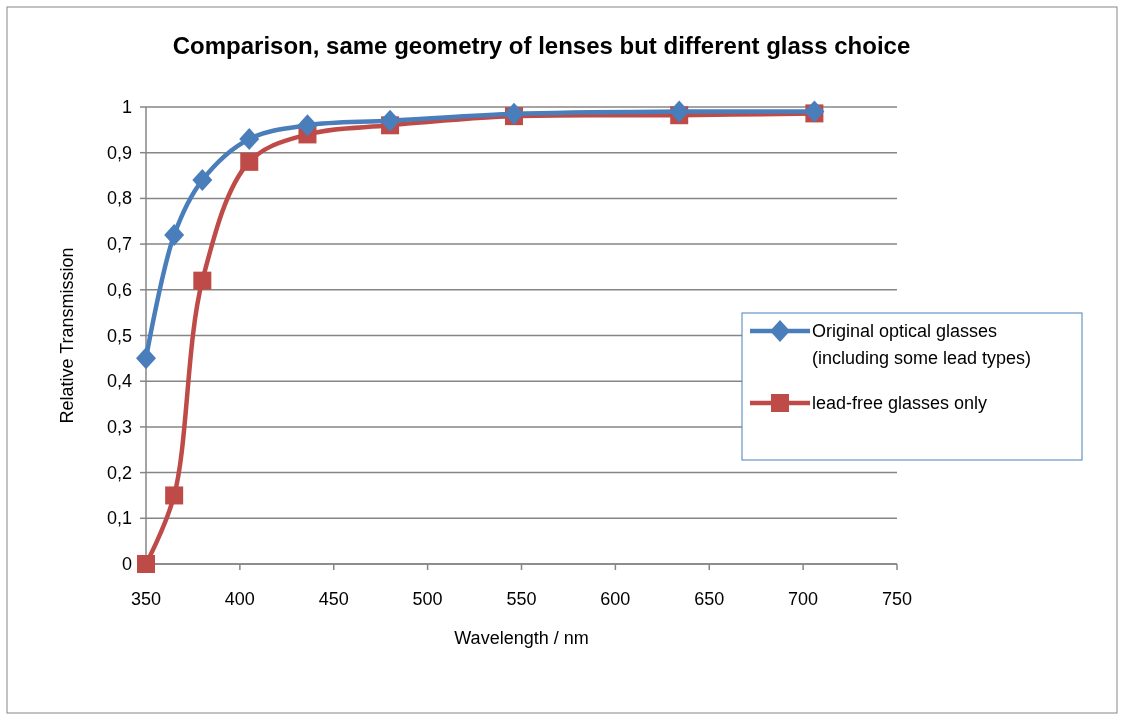 This screenshot has height=717, width=1124. What do you see at coordinates (119, 152) in the screenshot?
I see `y-tick-label: 0,9` at bounding box center [119, 152].